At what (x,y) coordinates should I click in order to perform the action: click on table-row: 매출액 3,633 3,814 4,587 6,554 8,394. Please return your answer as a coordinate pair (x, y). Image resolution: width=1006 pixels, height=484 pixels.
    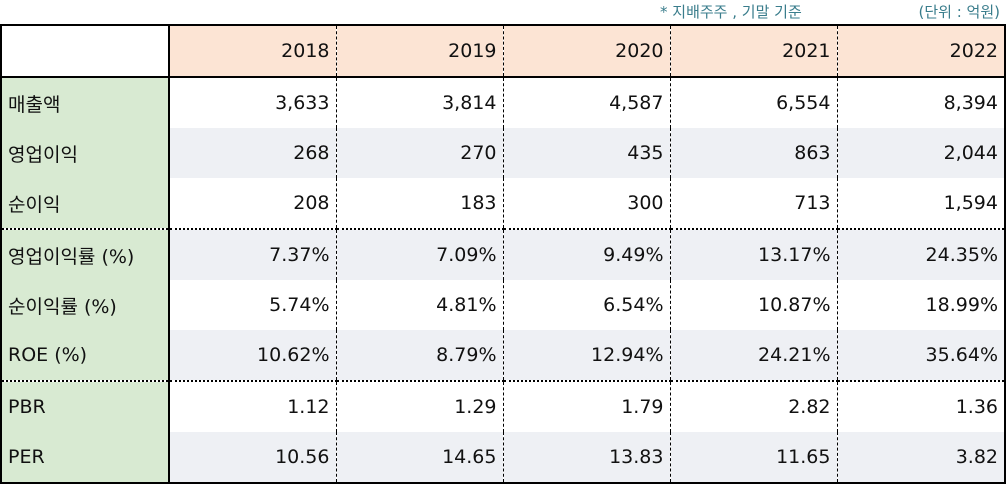
    Looking at the image, I should click on (503, 102).